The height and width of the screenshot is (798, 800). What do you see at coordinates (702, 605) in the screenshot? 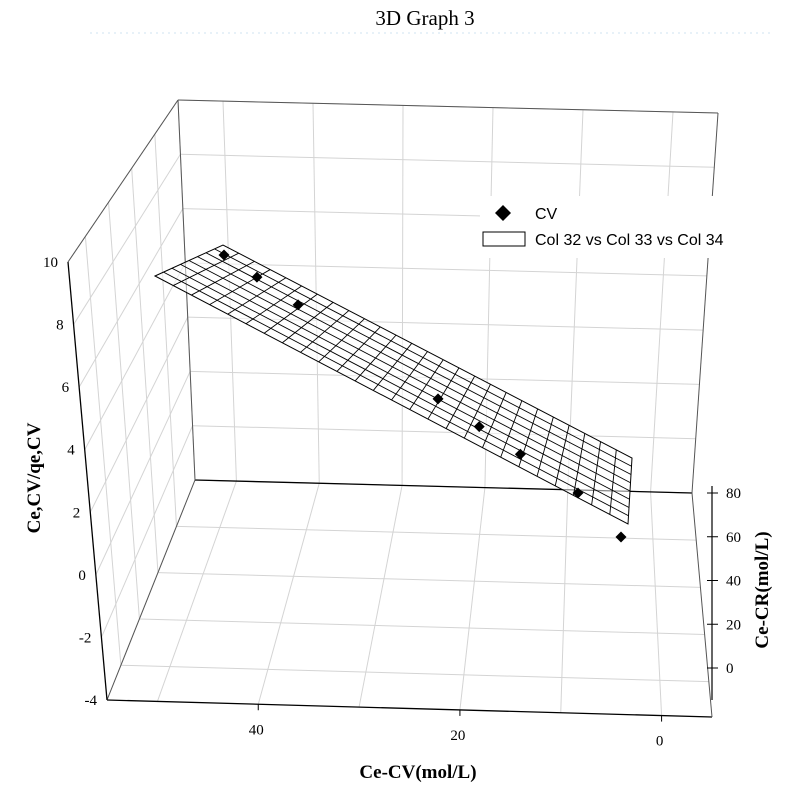
I see `right-bottom-edge` at bounding box center [702, 605].